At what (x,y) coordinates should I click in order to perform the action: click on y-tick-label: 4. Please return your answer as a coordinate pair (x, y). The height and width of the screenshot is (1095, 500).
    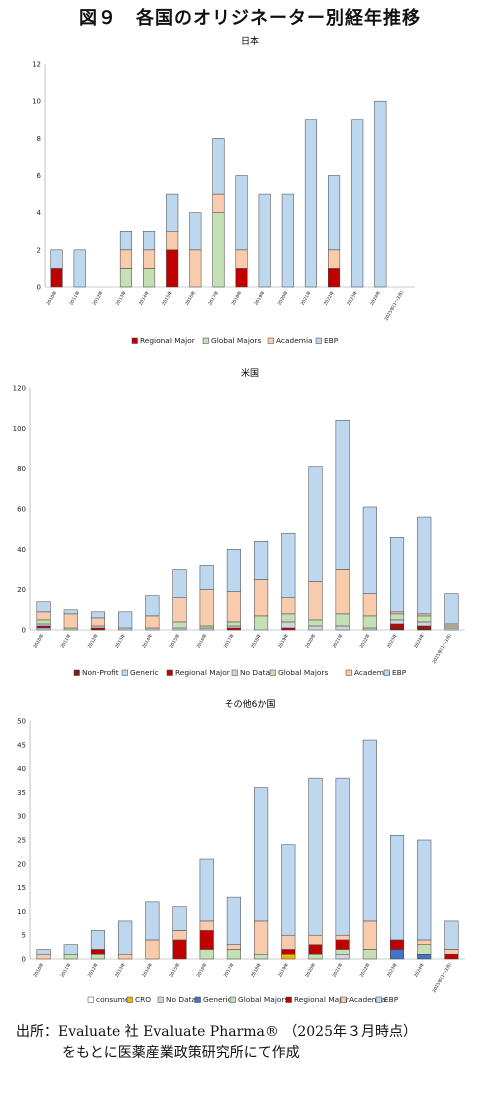
    Looking at the image, I should click on (39, 213).